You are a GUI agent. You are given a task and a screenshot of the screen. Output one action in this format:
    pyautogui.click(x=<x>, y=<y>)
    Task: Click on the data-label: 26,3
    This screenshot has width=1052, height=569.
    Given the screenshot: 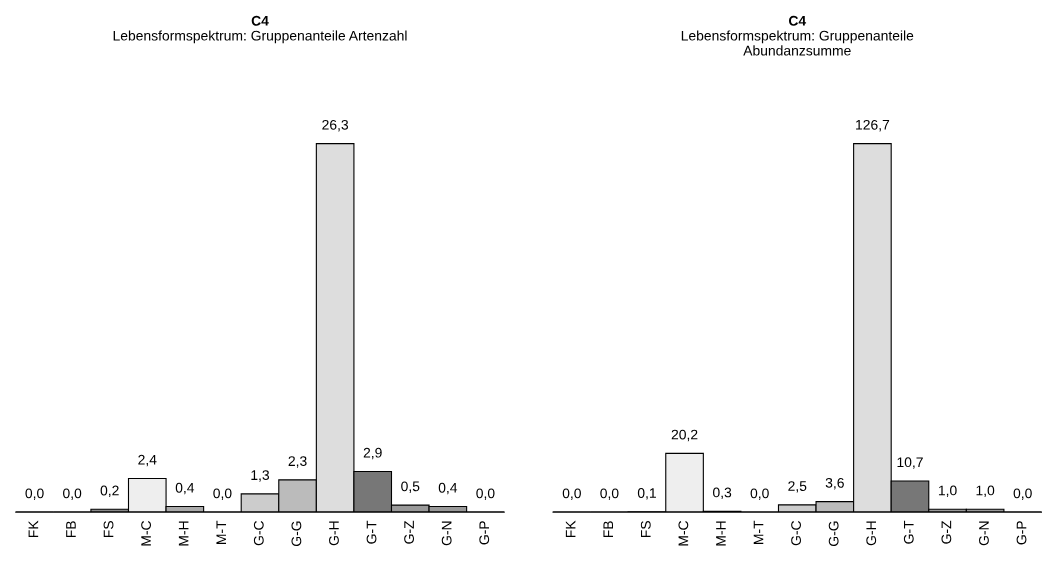 What is the action you would take?
    pyautogui.click(x=335, y=125)
    